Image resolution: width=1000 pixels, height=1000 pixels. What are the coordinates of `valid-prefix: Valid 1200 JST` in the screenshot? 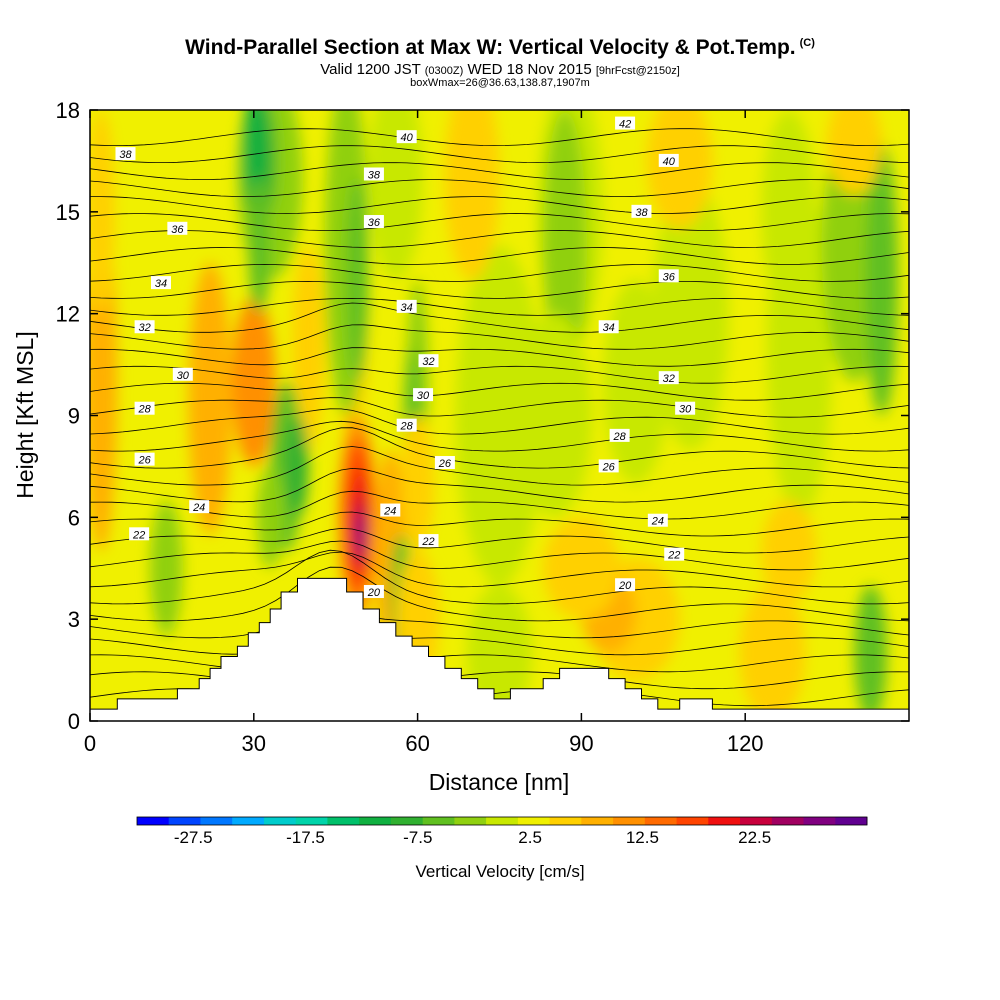 It's located at (370, 69).